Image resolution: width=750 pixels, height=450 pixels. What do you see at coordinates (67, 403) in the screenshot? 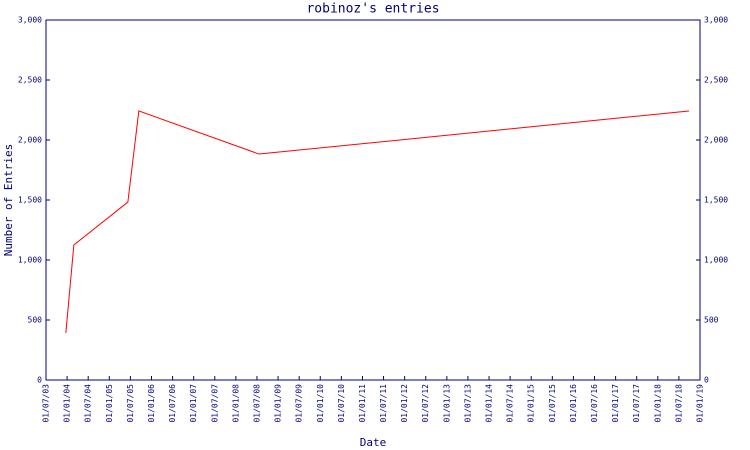
I see `x-tick-label: 01/01/04` at bounding box center [67, 403].